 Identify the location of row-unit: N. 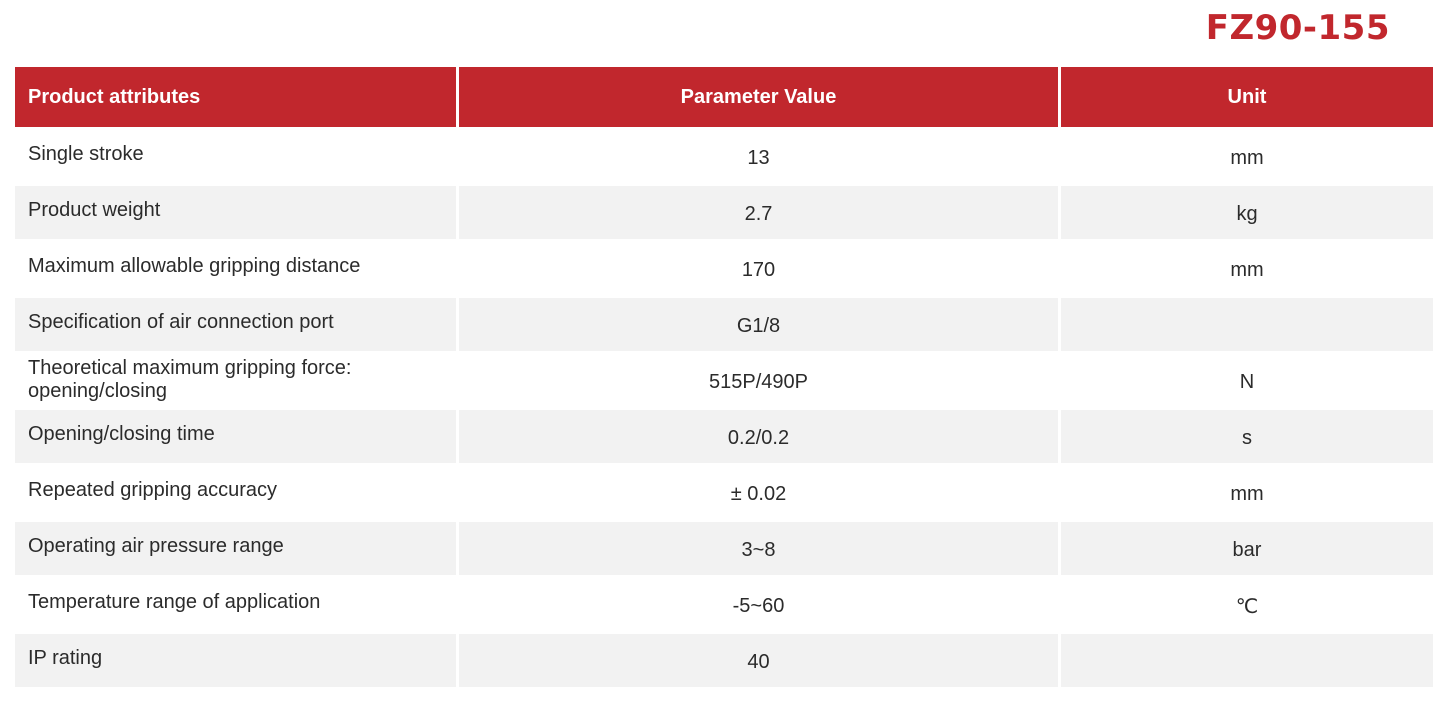
(1247, 382).